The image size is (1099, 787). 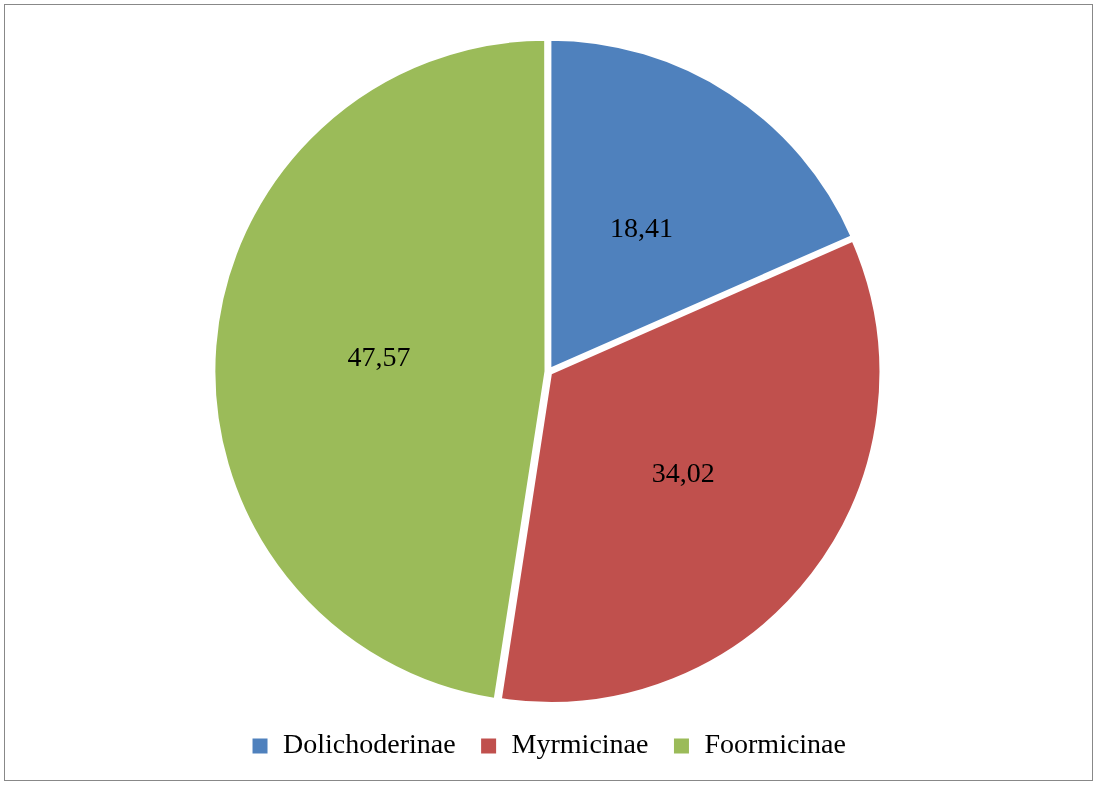 What do you see at coordinates (641, 227) in the screenshot?
I see `data-label: 18,41` at bounding box center [641, 227].